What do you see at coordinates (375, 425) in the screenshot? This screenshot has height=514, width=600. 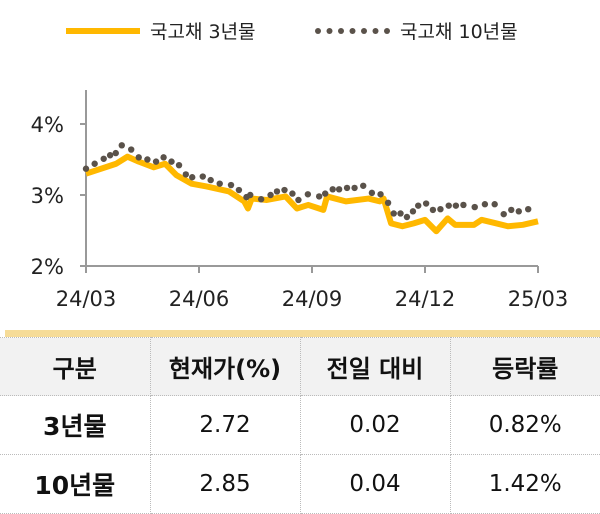 I see `cell-change: 0.02` at bounding box center [375, 425].